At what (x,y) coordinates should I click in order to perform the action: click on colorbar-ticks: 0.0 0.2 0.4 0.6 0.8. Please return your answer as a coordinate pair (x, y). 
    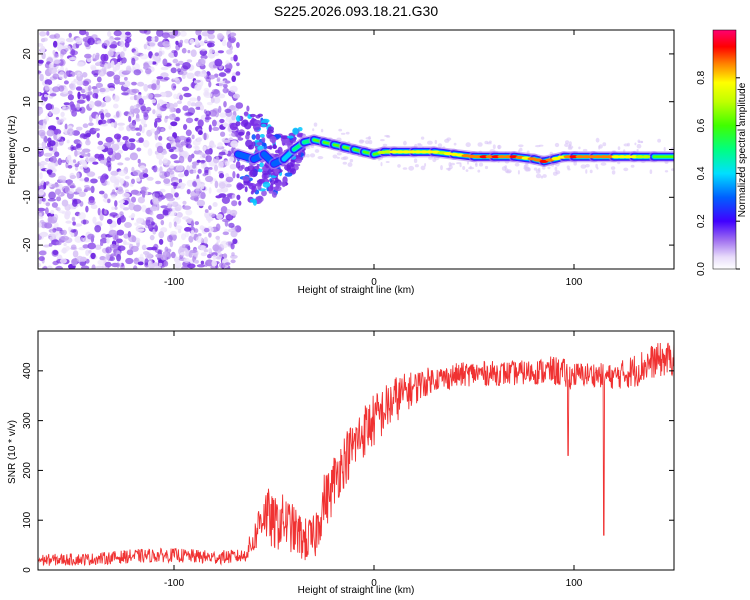
    Looking at the image, I should click on (718, 173).